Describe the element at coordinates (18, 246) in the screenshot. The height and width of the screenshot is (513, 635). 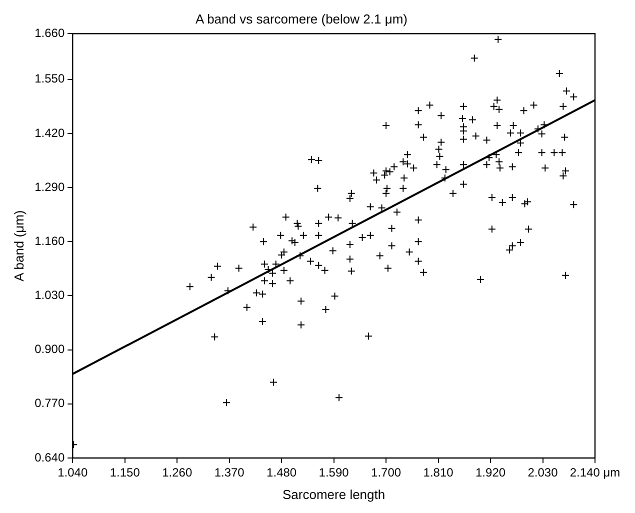
I see `y-axis-title: A band (μm)` at that location.